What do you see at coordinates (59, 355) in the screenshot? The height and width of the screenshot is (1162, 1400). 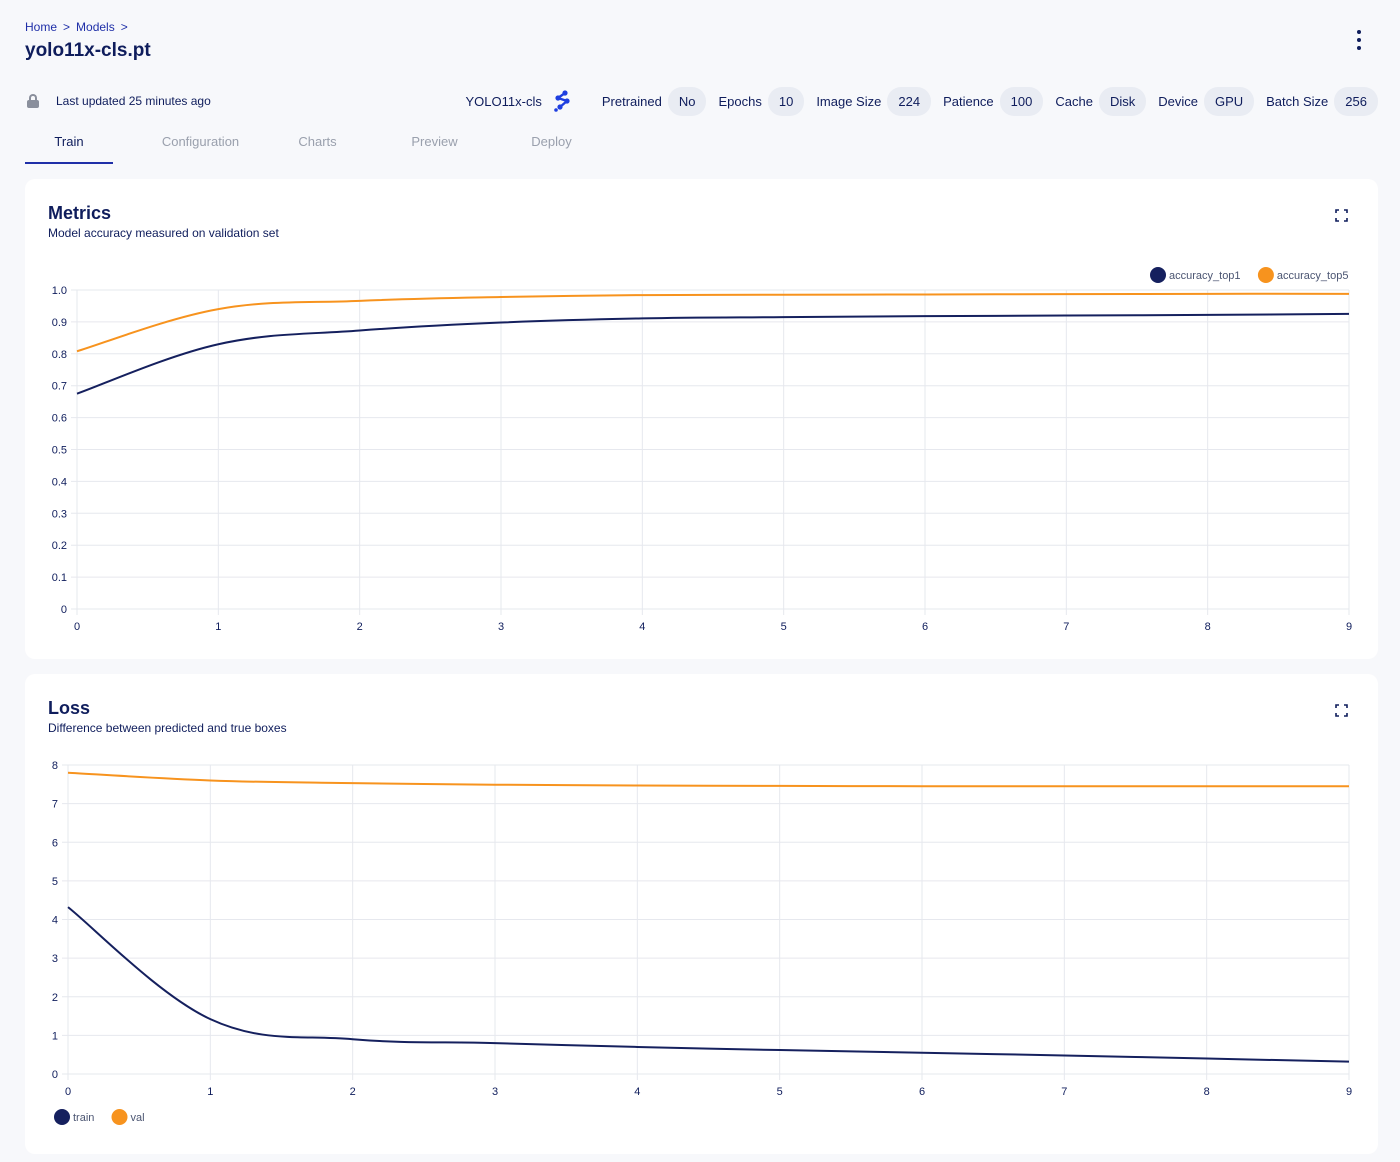 I see `y-tick-label: 0.8` at bounding box center [59, 355].